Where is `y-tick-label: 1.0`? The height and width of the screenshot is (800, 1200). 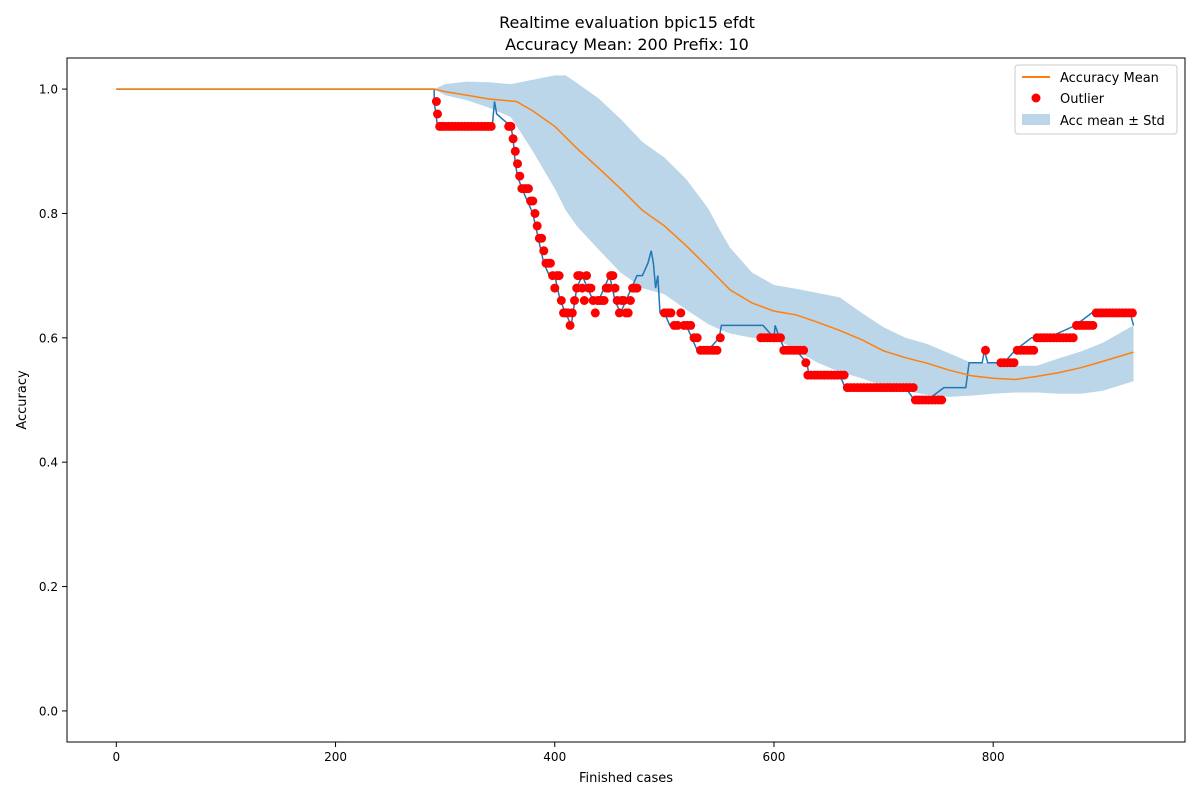 y-tick-label: 1.0 is located at coordinates (48, 90).